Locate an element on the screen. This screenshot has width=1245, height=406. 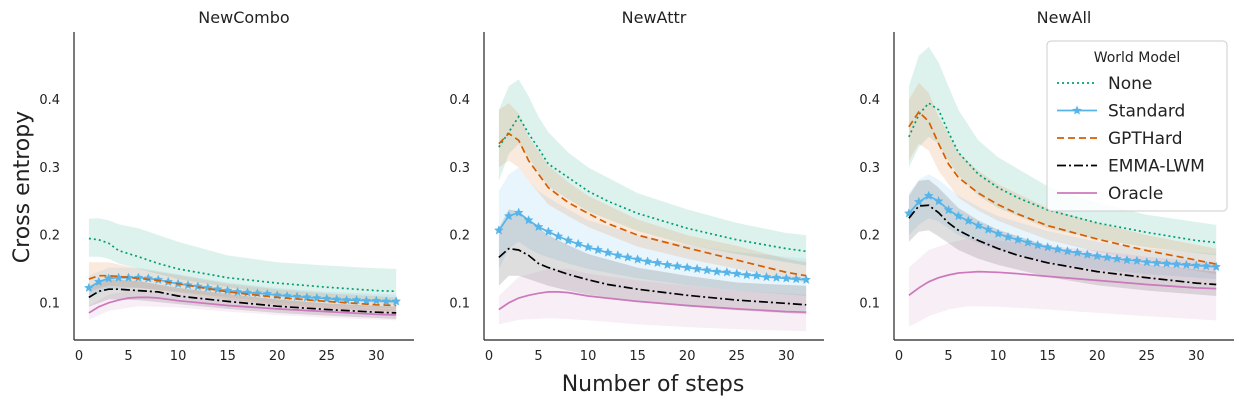
legend-label: EMMA-LWM is located at coordinates (1156, 167).